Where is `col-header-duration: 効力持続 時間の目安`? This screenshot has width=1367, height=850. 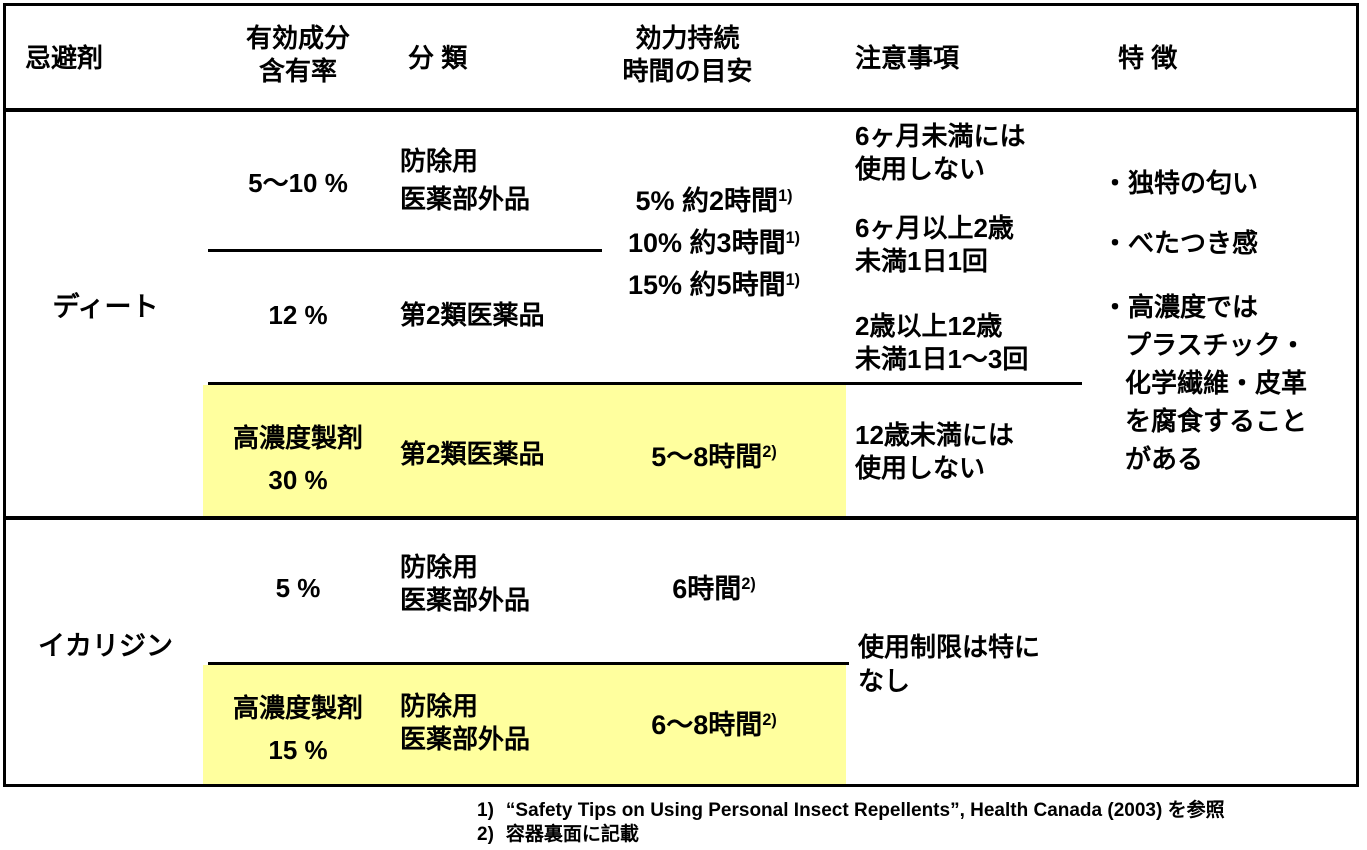 col-header-duration: 効力持続 時間の目安 is located at coordinates (687, 55).